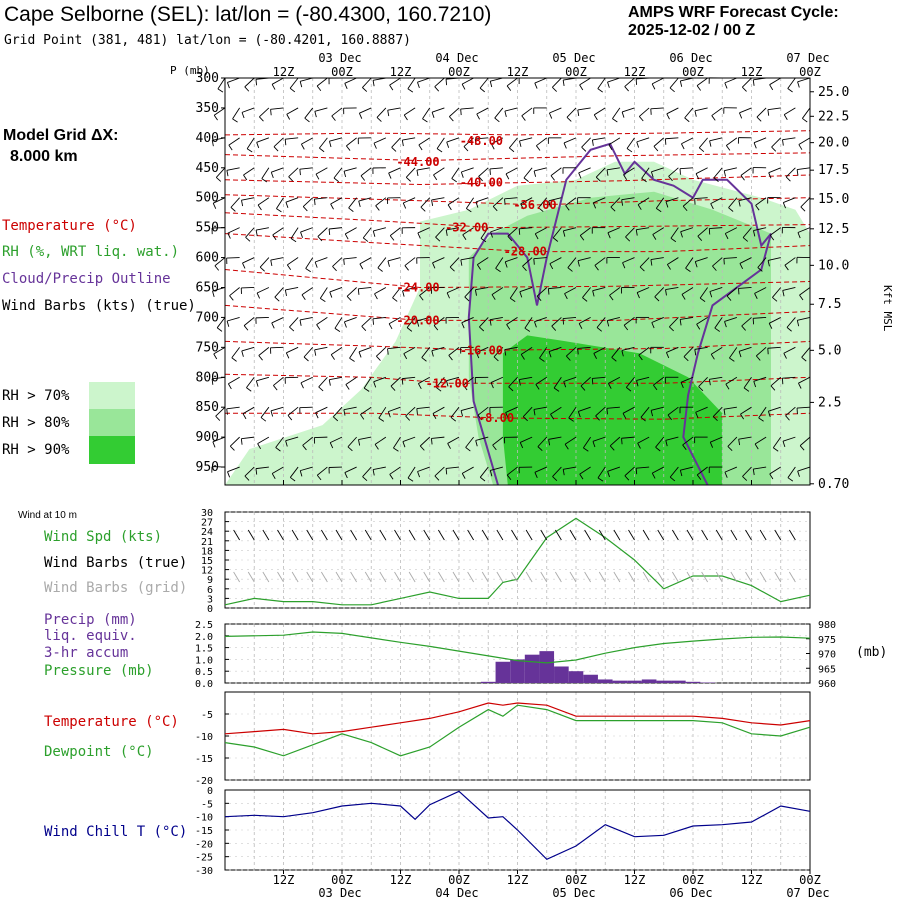  What do you see at coordinates (397, 535) in the screenshot?
I see `wind10-barb` at bounding box center [397, 535].